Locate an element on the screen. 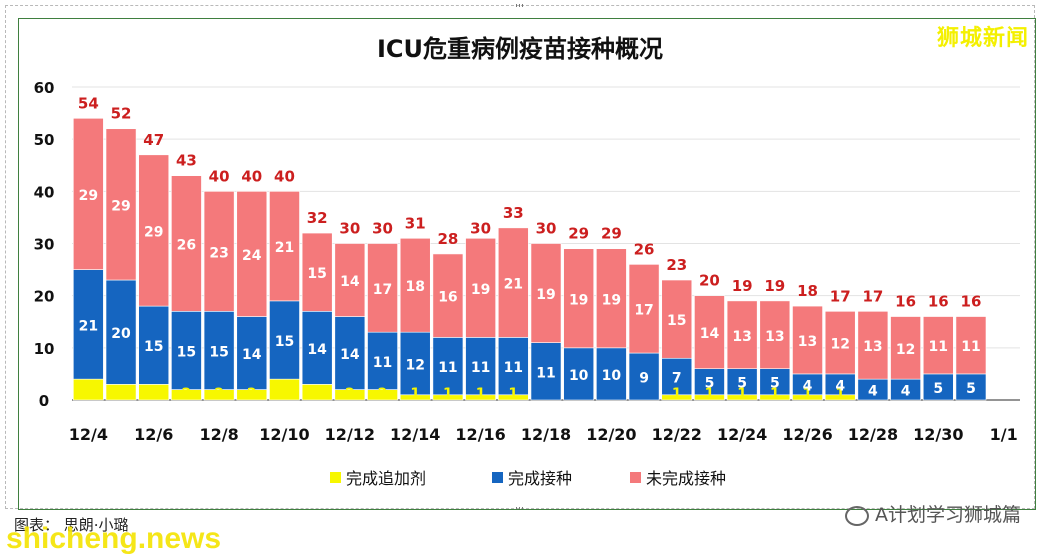  y-axis-ticks: 0 10 20 30 40 50 60 is located at coordinates (44, 244).